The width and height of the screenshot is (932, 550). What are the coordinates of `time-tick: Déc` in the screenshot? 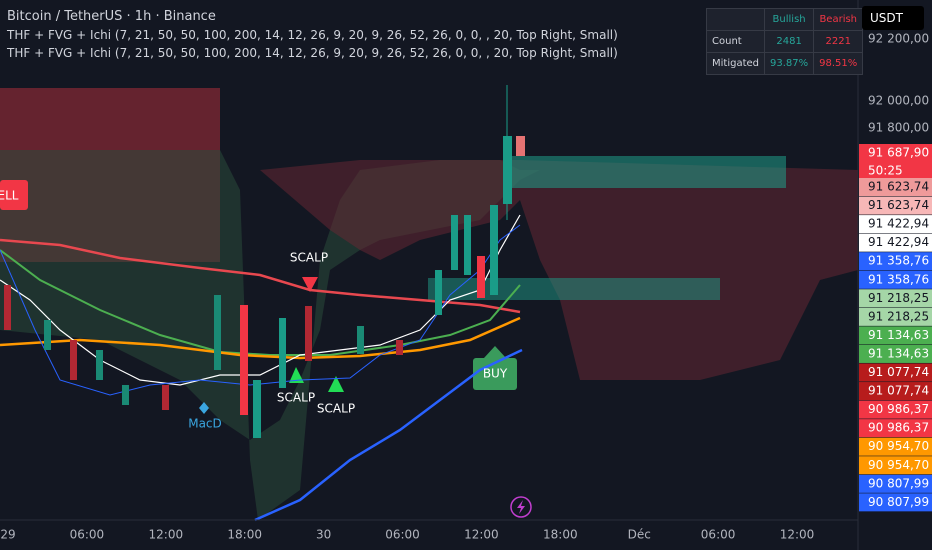 It's located at (639, 535).